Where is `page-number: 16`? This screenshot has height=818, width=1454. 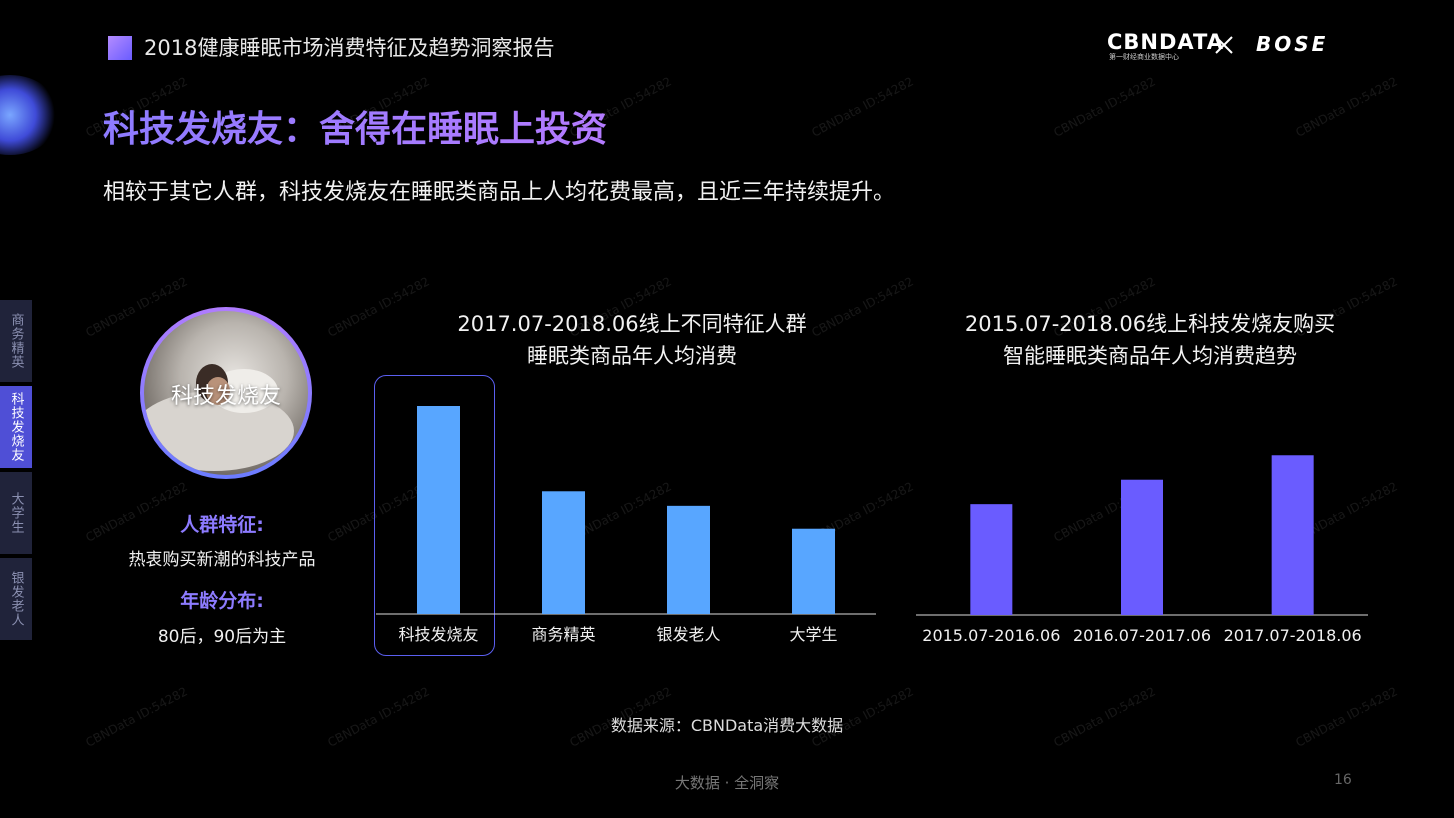
page-number: 16 is located at coordinates (1343, 780).